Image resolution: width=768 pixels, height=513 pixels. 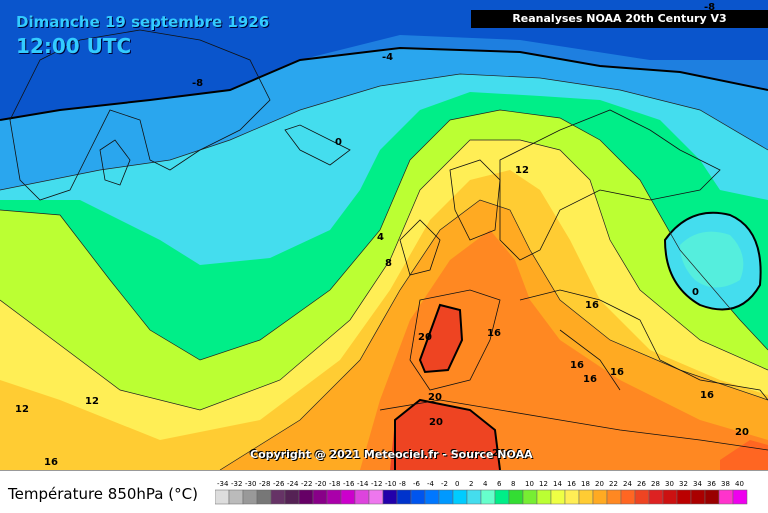 I want to click on scale-tick: -20, so click(x=320, y=484).